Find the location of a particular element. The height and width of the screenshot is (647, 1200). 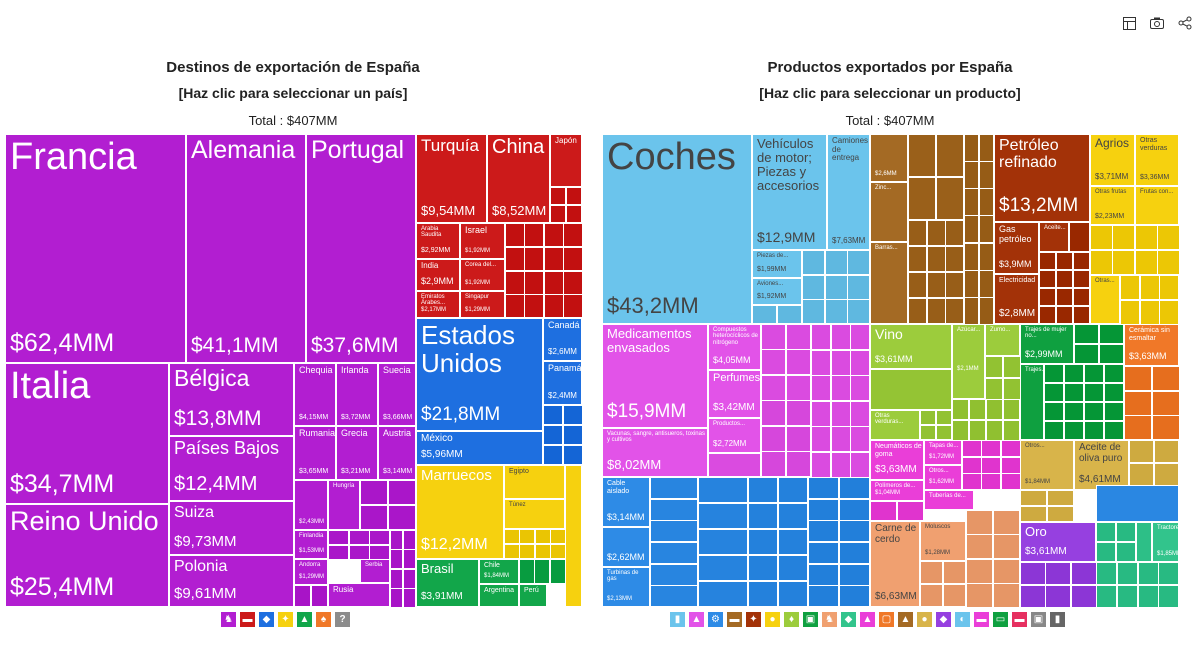

europe-icon: ♞ is located at coordinates (228, 619).